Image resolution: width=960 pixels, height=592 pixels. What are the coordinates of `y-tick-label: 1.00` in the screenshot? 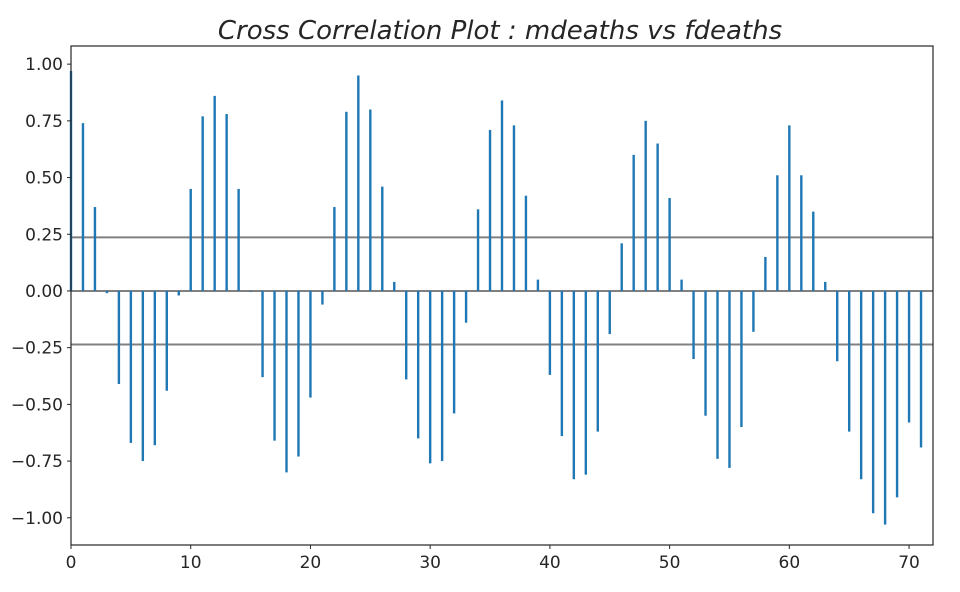 It's located at (44, 65).